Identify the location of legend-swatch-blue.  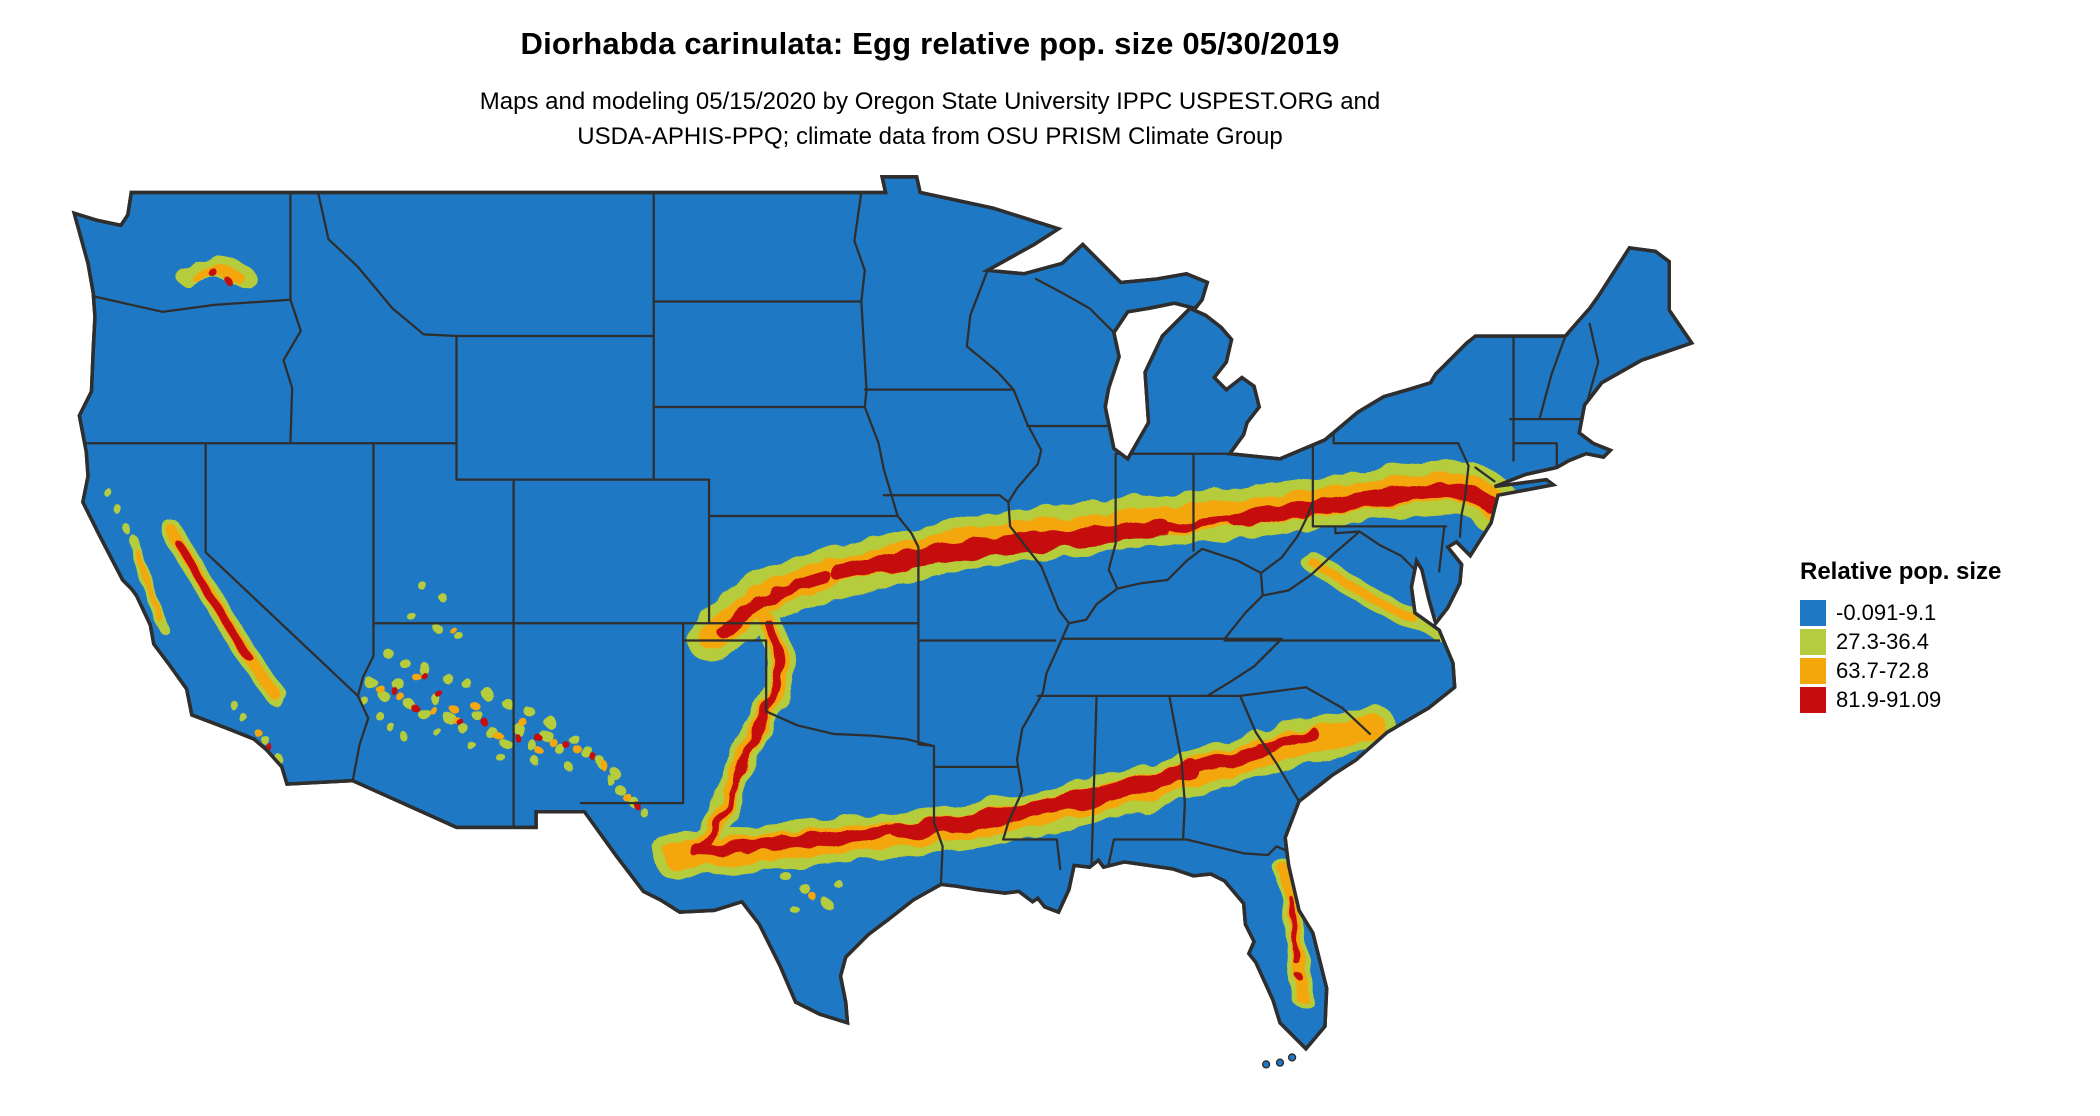
(1813, 613).